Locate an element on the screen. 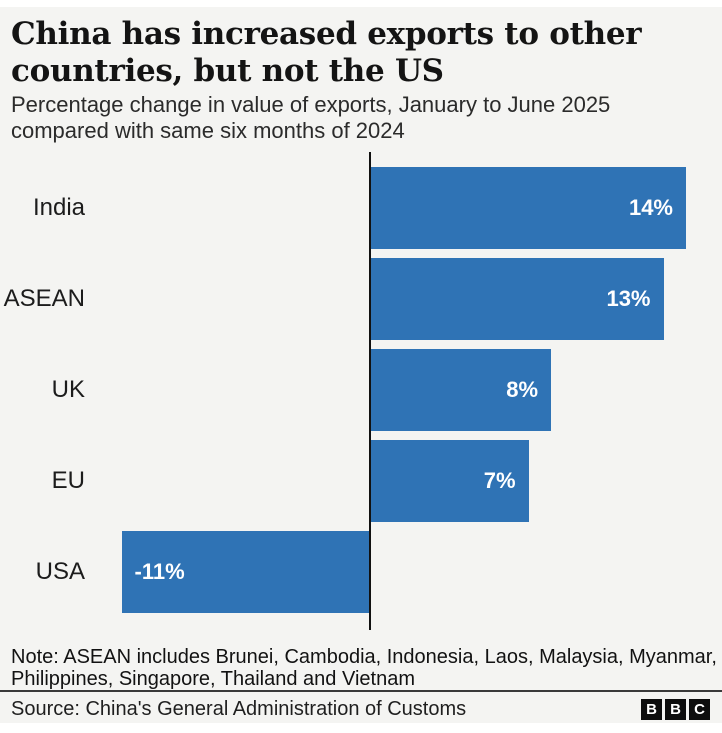 Image resolution: width=722 pixels, height=733 pixels. category-label: USA is located at coordinates (60, 571).